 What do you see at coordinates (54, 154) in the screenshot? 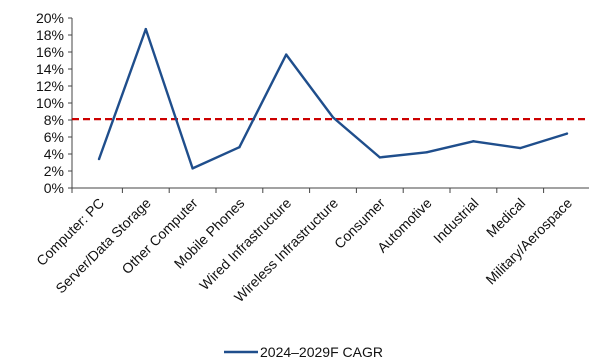
I see `y-tick-label: 4%` at bounding box center [54, 154].